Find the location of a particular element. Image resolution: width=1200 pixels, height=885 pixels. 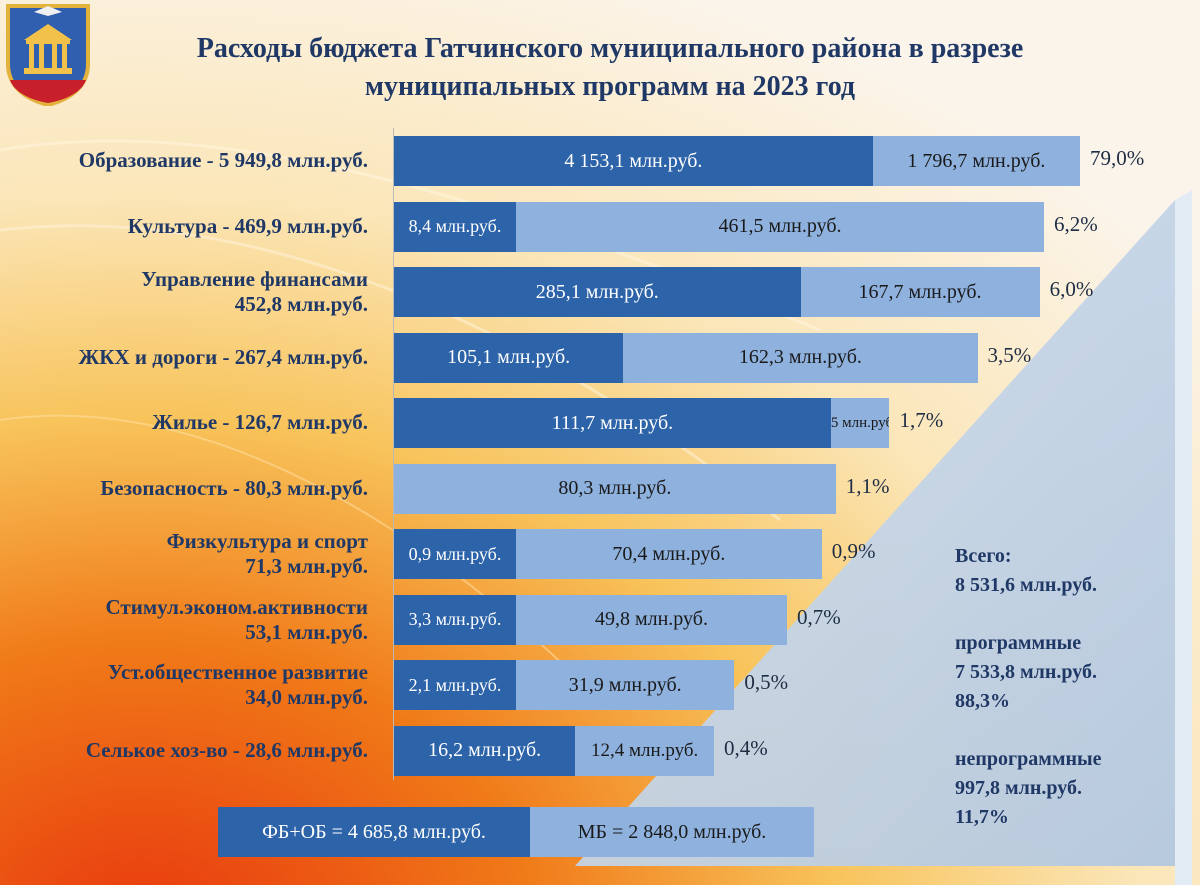

summary-program-label: программные is located at coordinates (1018, 643).